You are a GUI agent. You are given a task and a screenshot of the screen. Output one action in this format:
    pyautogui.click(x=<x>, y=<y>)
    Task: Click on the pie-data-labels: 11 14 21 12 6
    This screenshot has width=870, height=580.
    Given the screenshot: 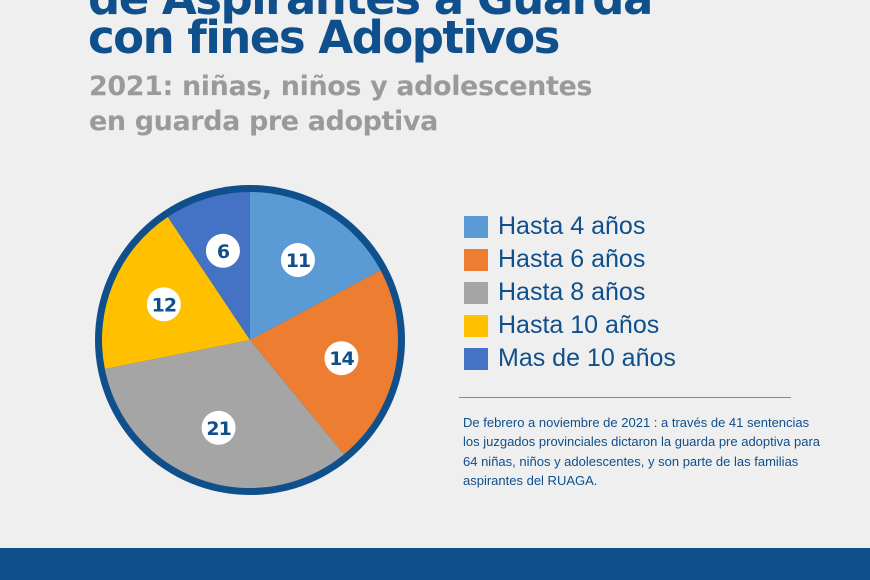 What is the action you would take?
    pyautogui.click(x=252, y=339)
    